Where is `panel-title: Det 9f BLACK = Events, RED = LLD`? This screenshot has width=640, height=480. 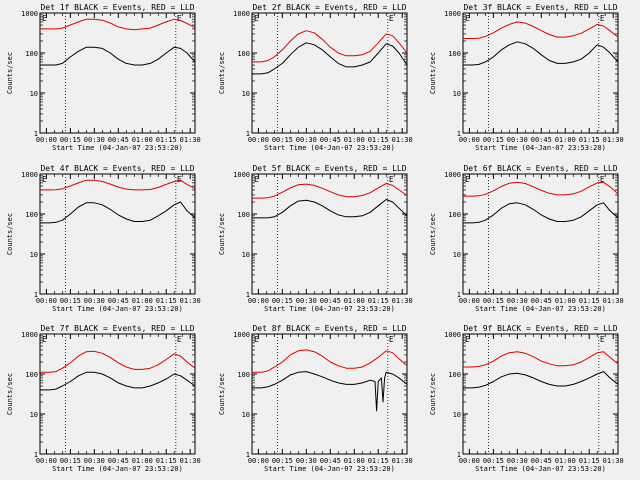 panel-title: Det 9f BLACK = Events, RED = LLD is located at coordinates (540, 328).